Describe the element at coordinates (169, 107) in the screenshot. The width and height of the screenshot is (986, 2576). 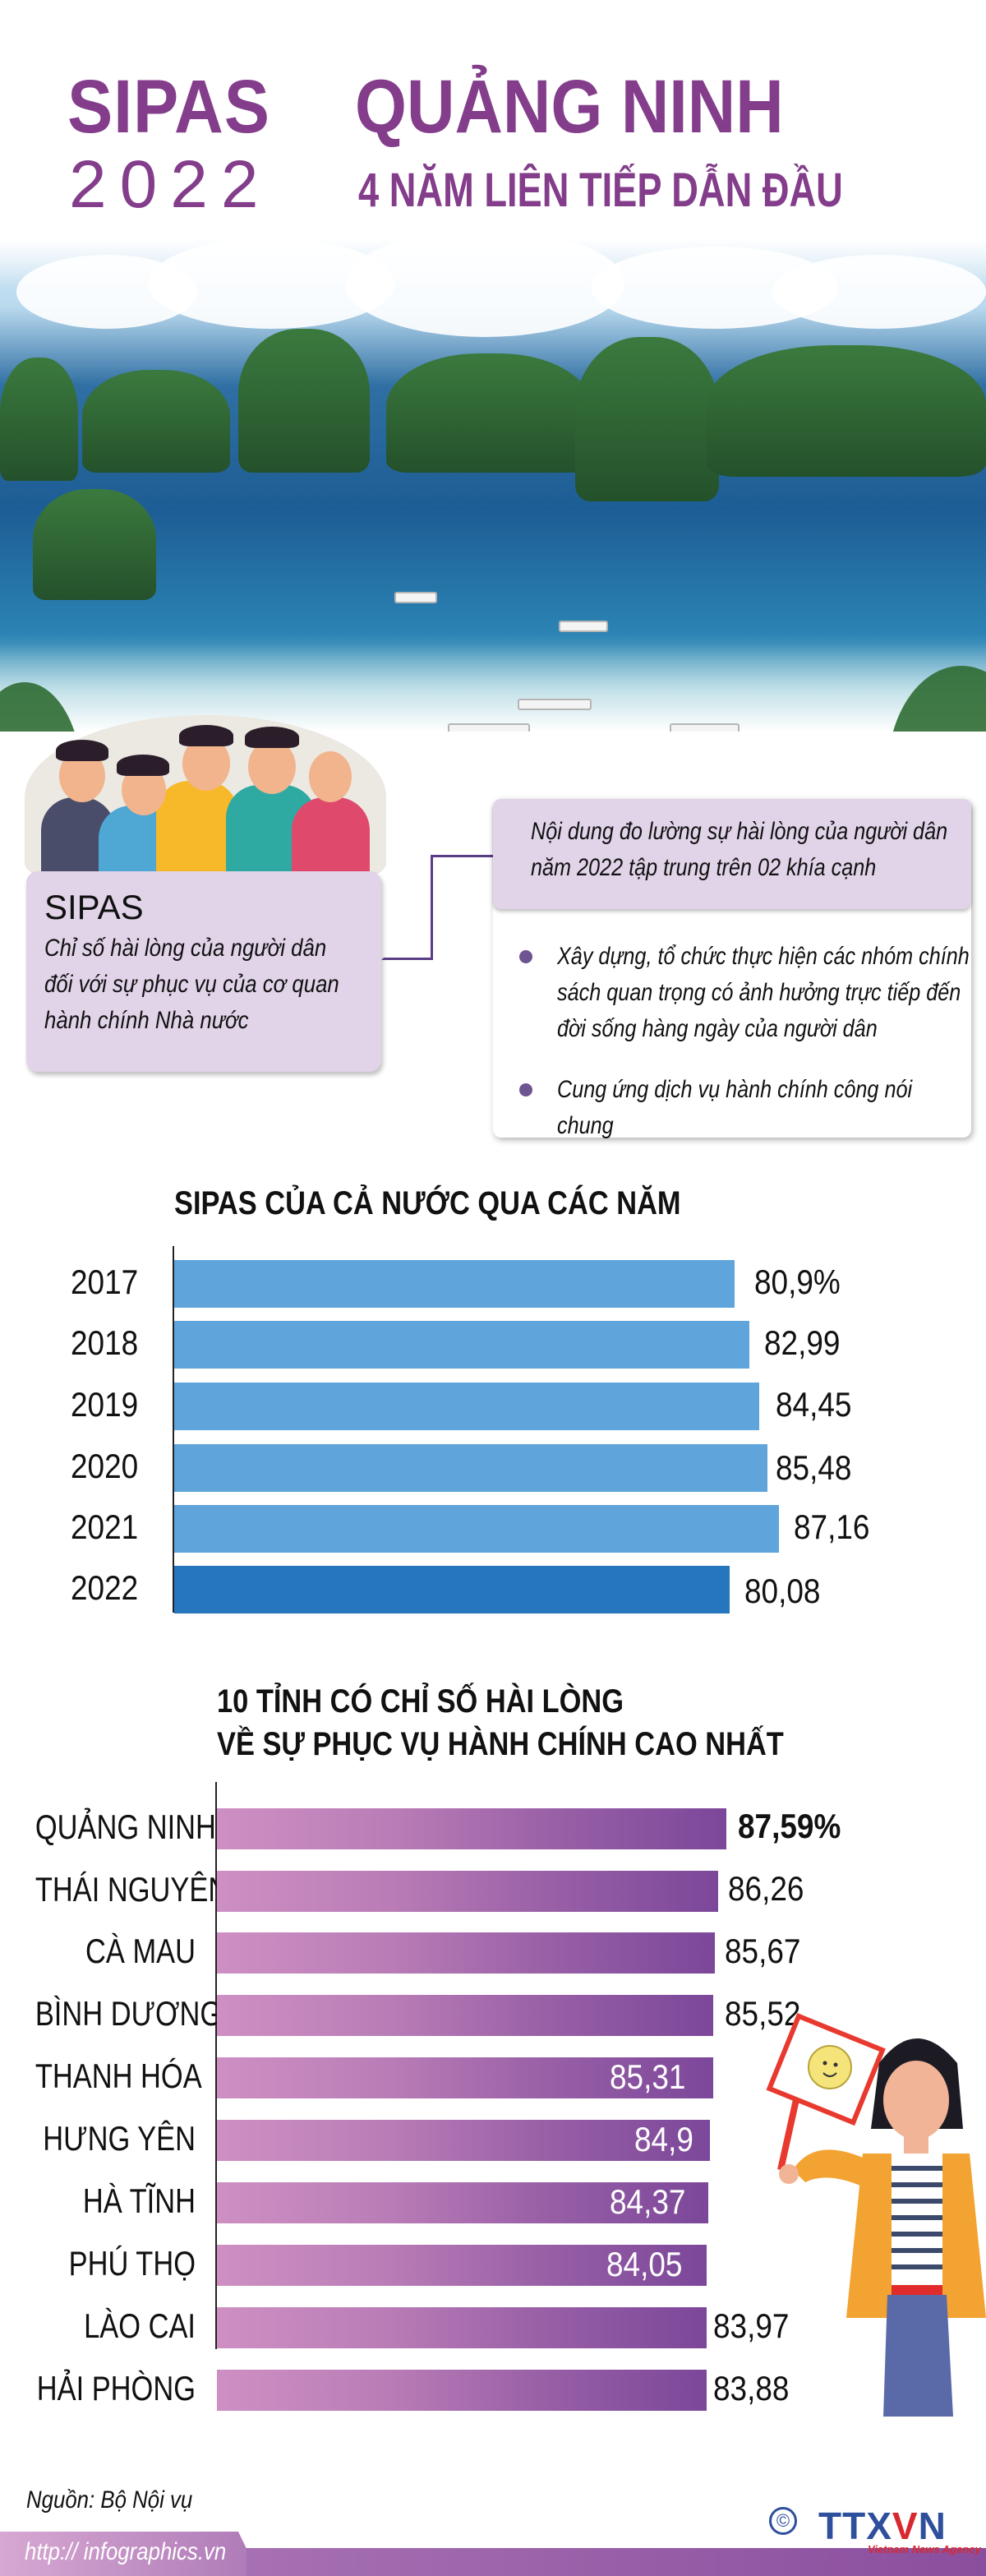
I see `header-sipas: SIPAS` at that location.